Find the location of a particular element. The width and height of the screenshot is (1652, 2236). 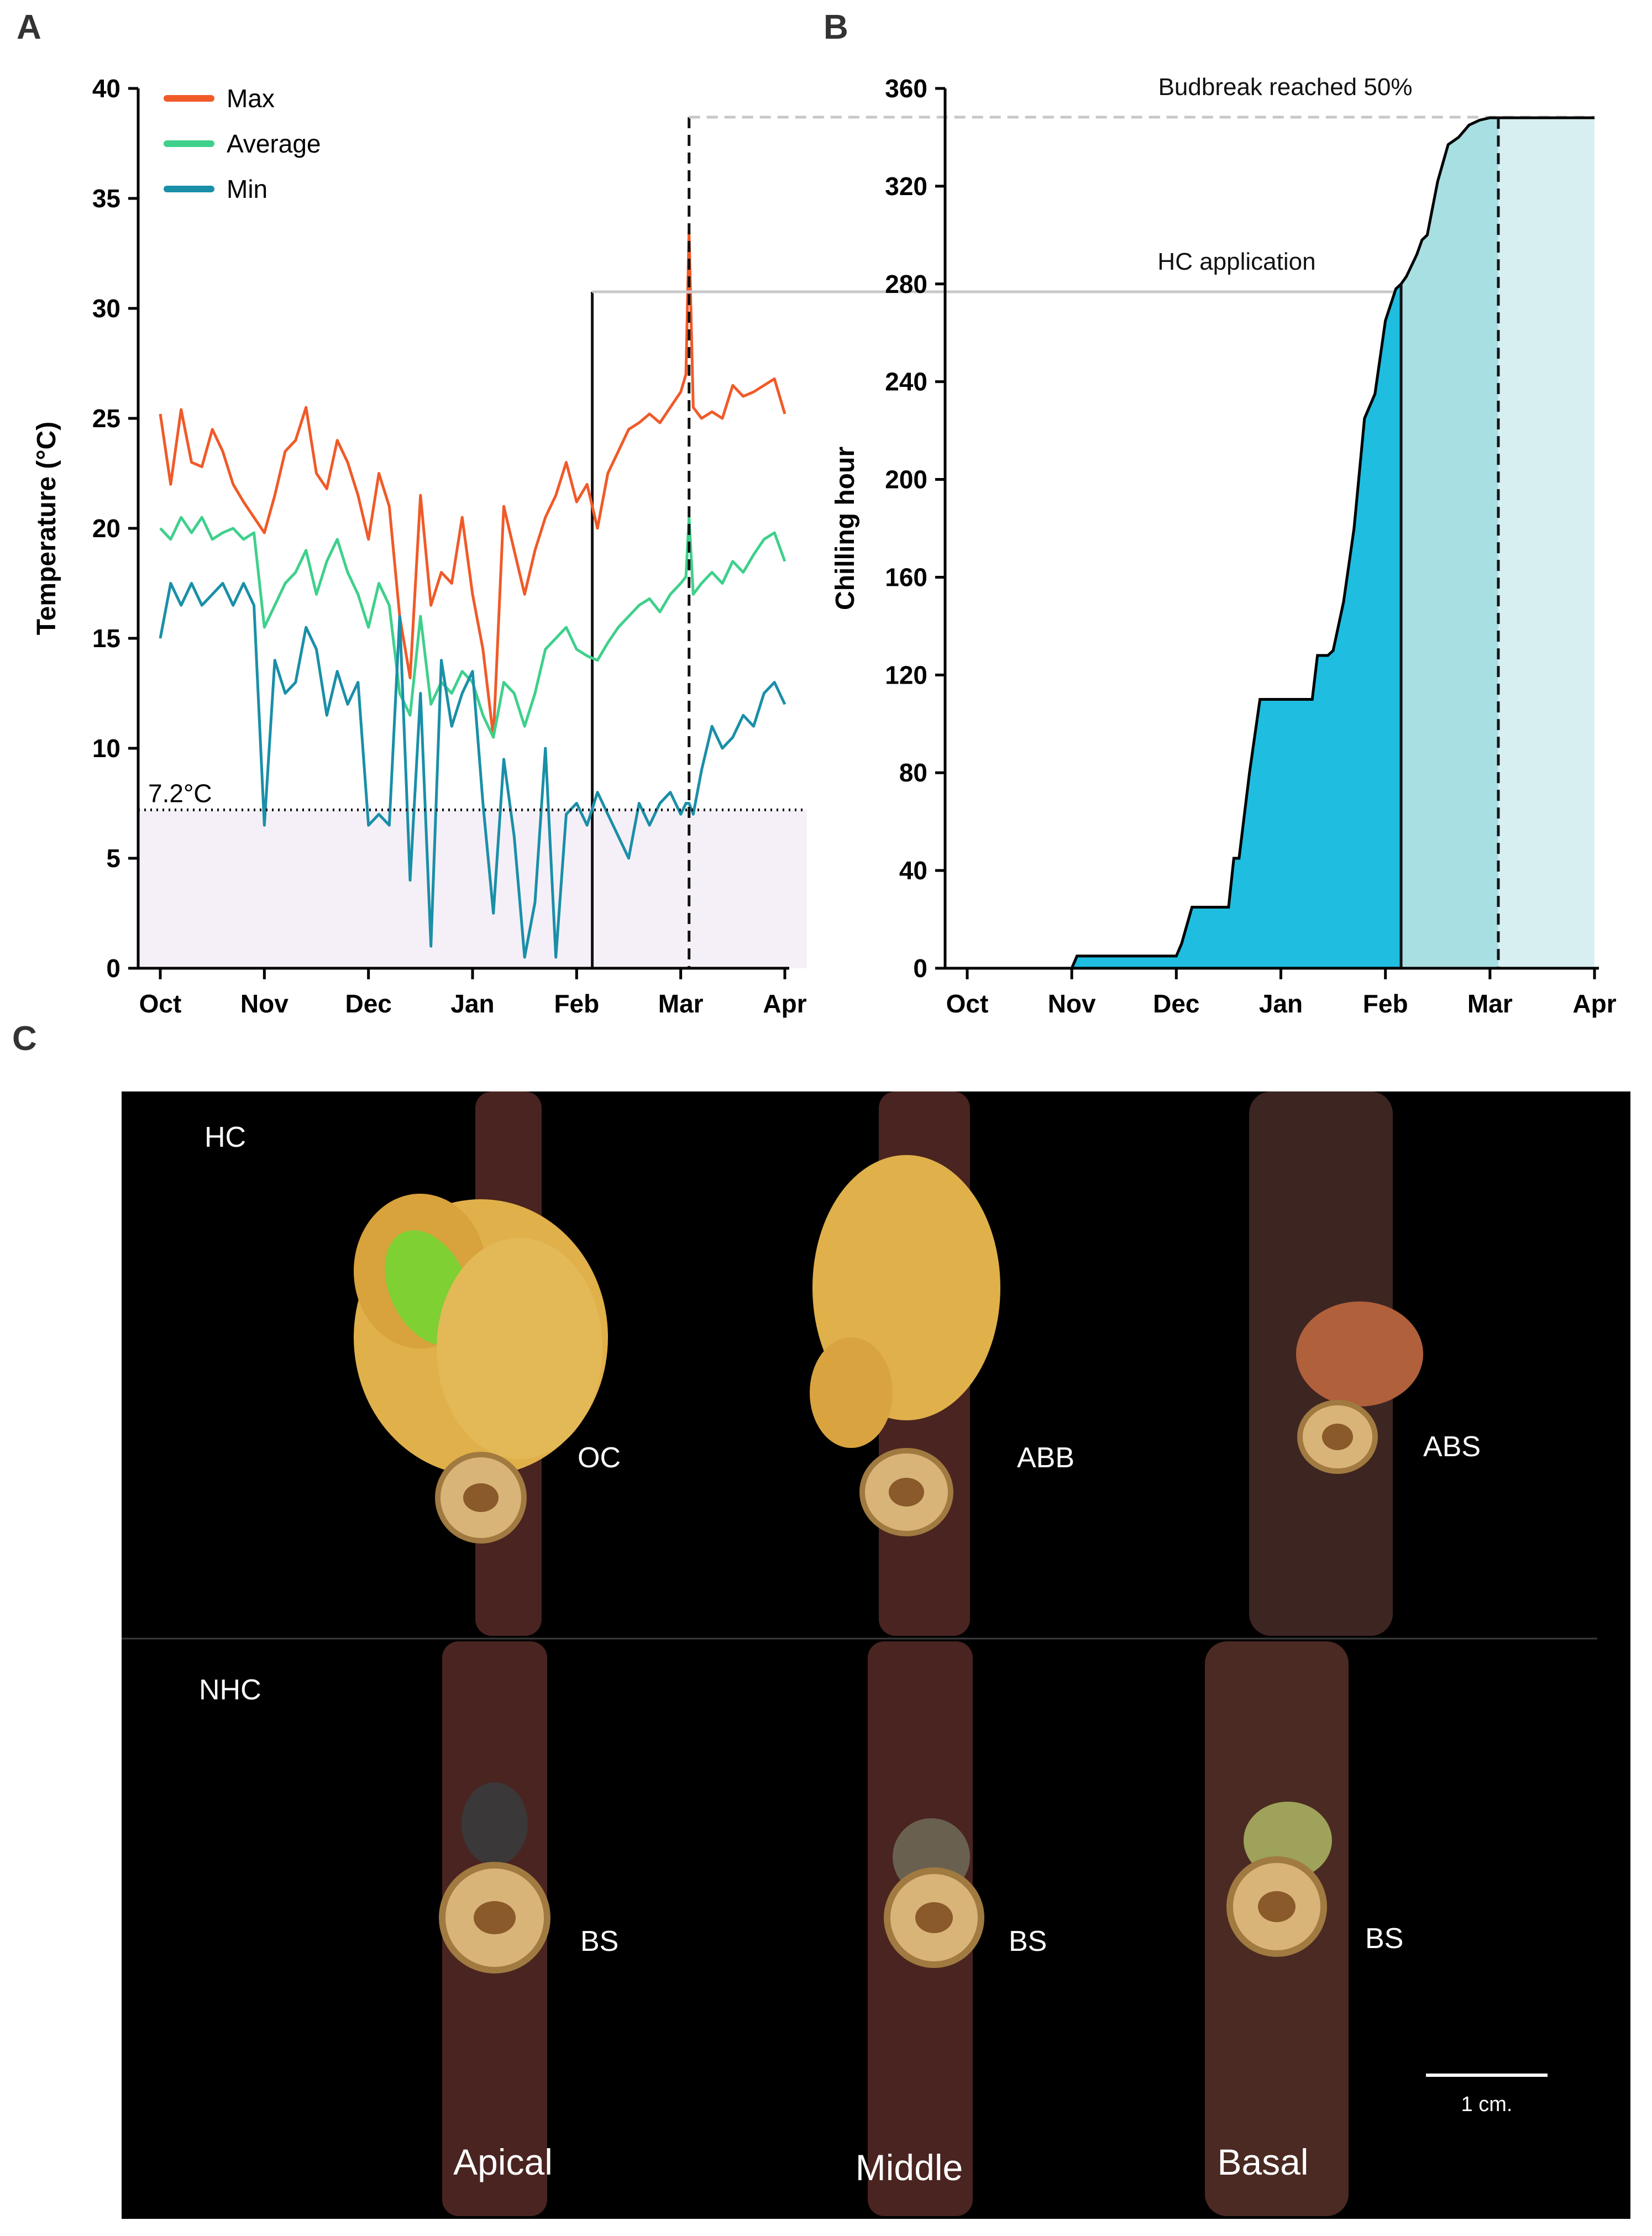

panel-letter-c: C is located at coordinates (24, 1039).